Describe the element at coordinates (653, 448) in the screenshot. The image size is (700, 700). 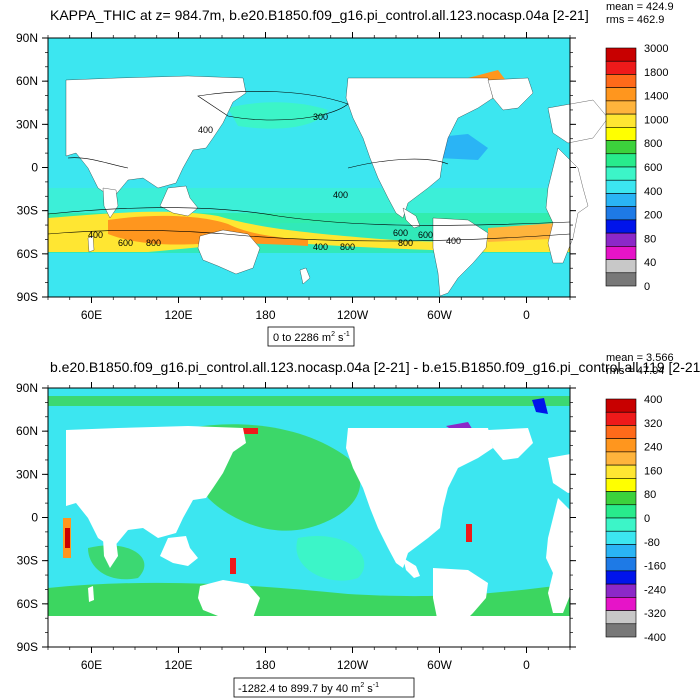
I see `colorbar-label: 240` at that location.